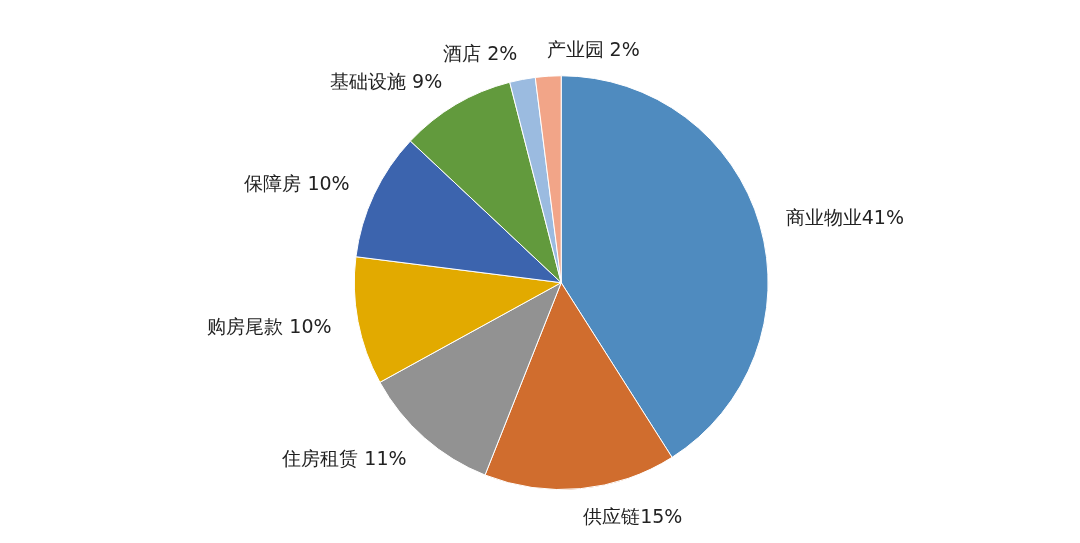 The height and width of the screenshot is (543, 1080). What do you see at coordinates (269, 326) in the screenshot?
I see `slice-label: 购房尾款 10%` at bounding box center [269, 326].